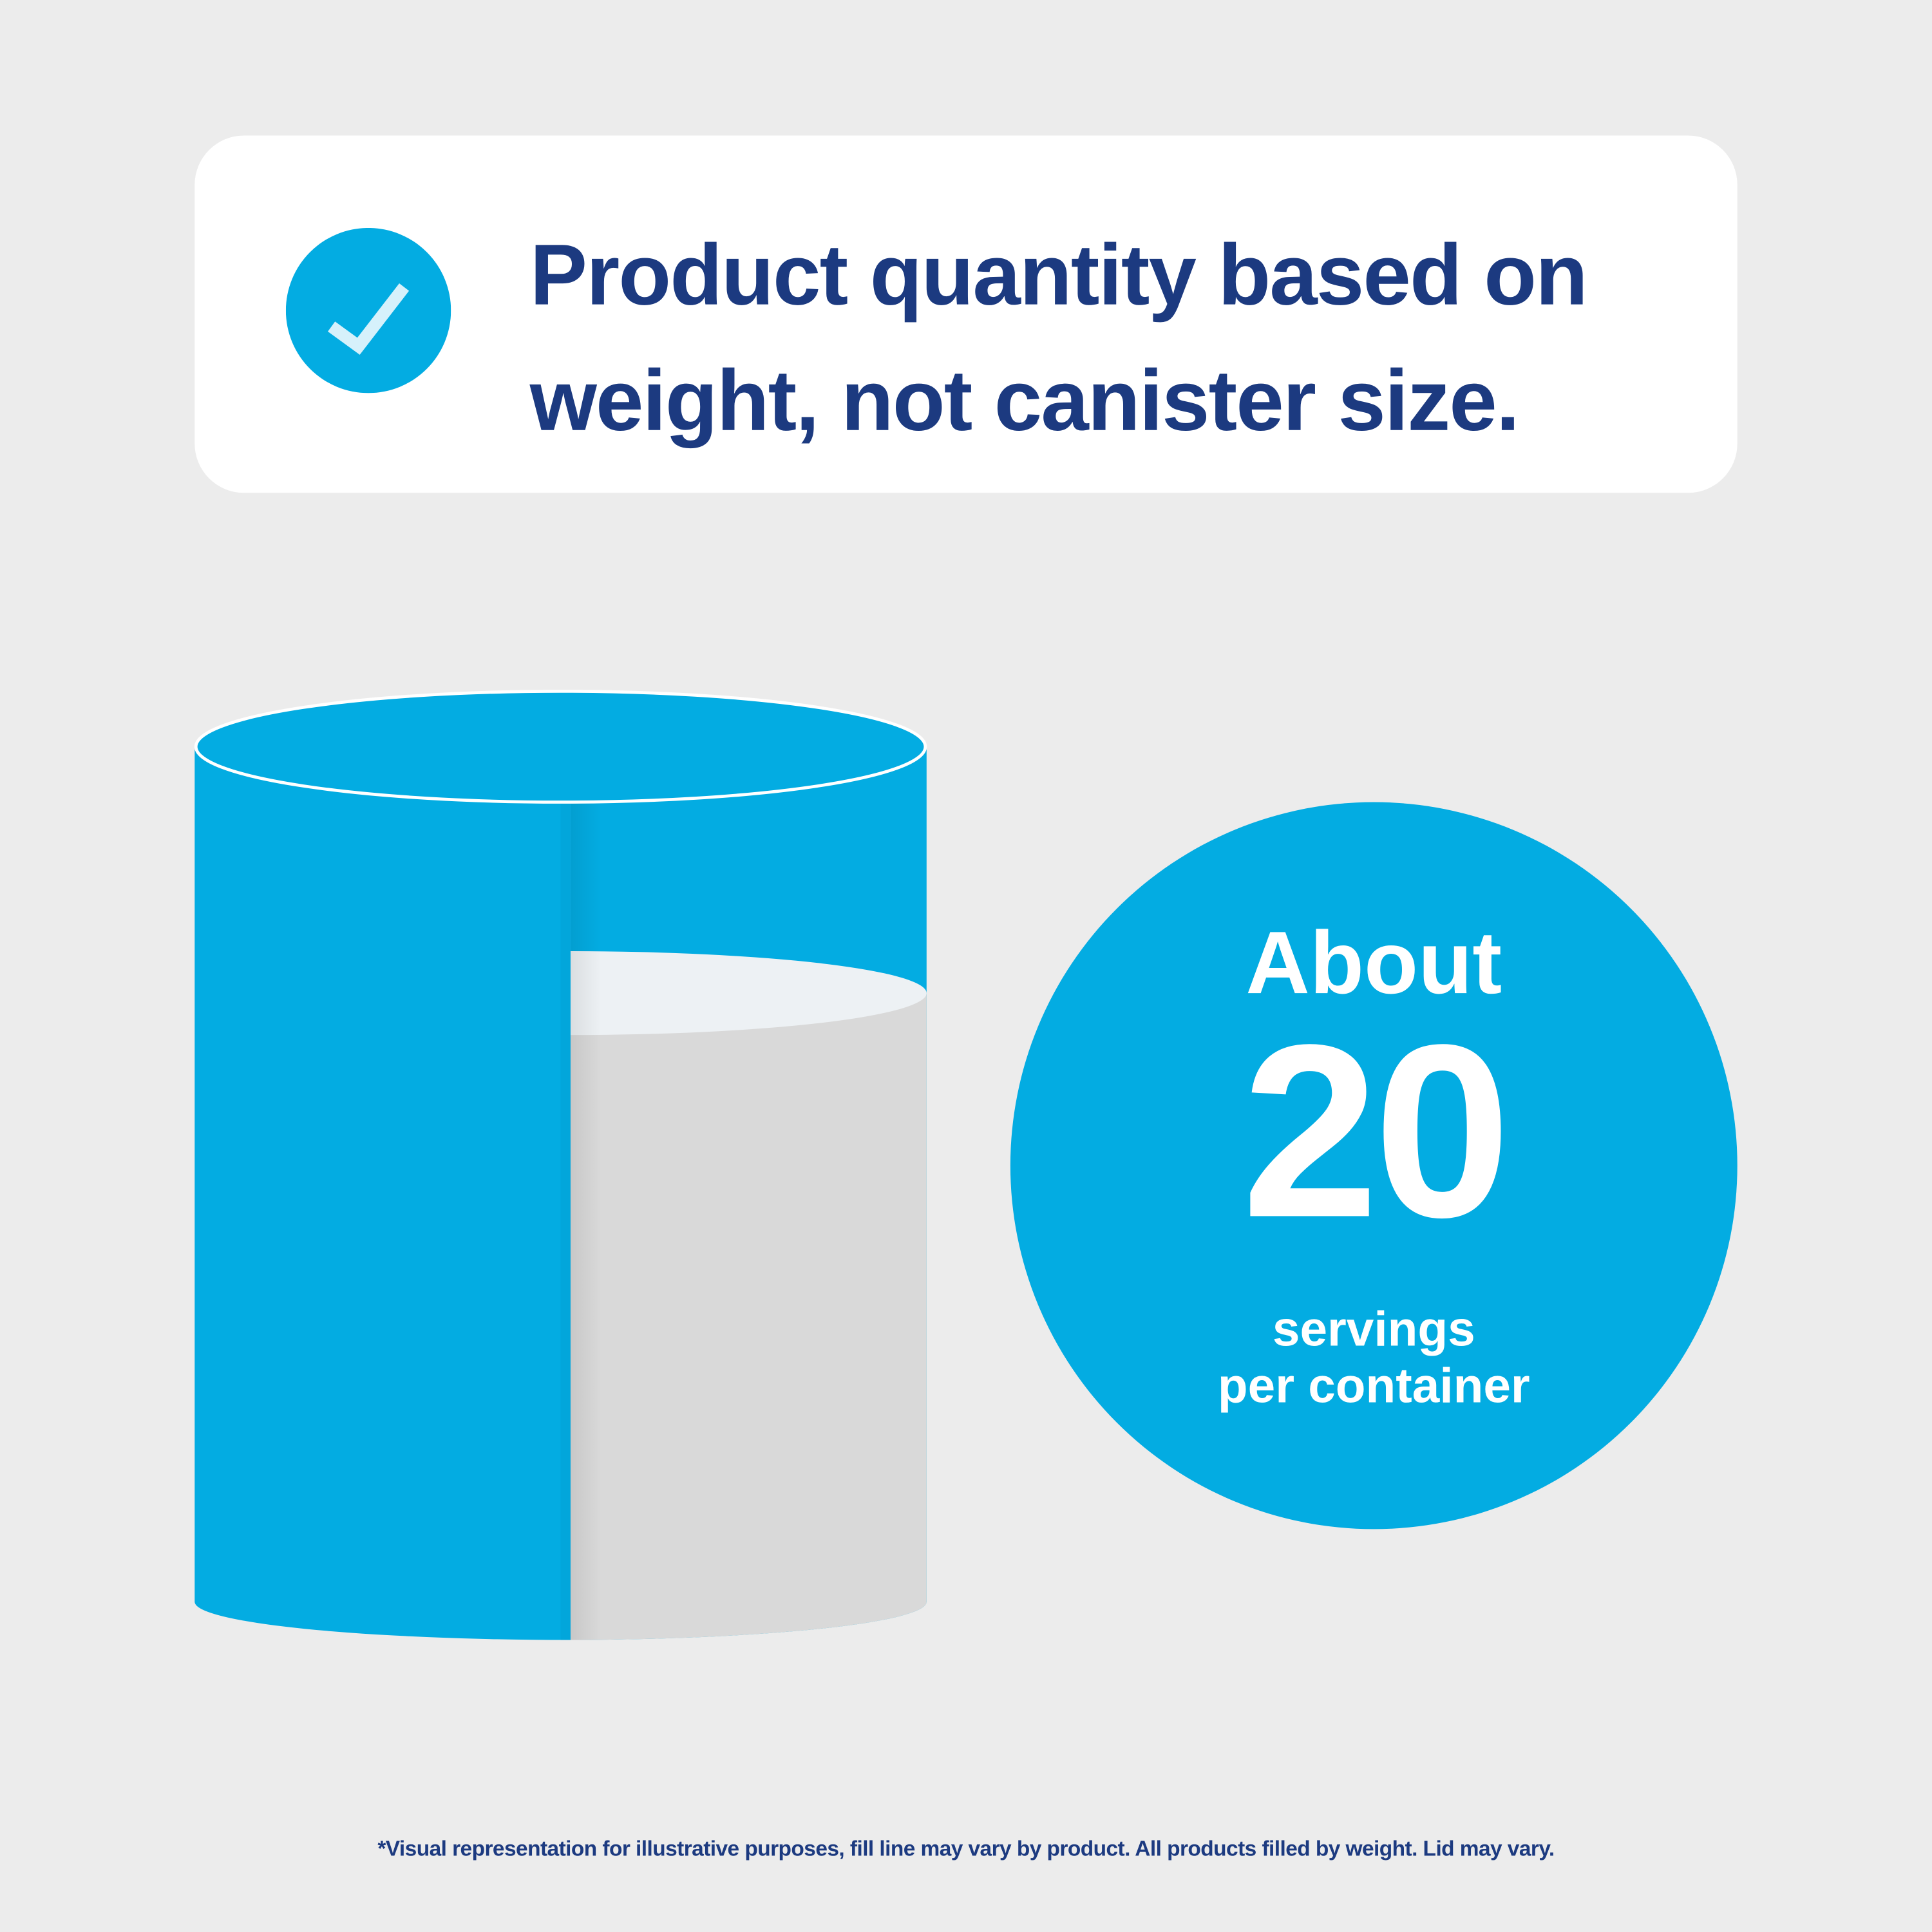  Describe the element at coordinates (382, 1193) in the screenshot. I see `canister-front-wall` at that location.